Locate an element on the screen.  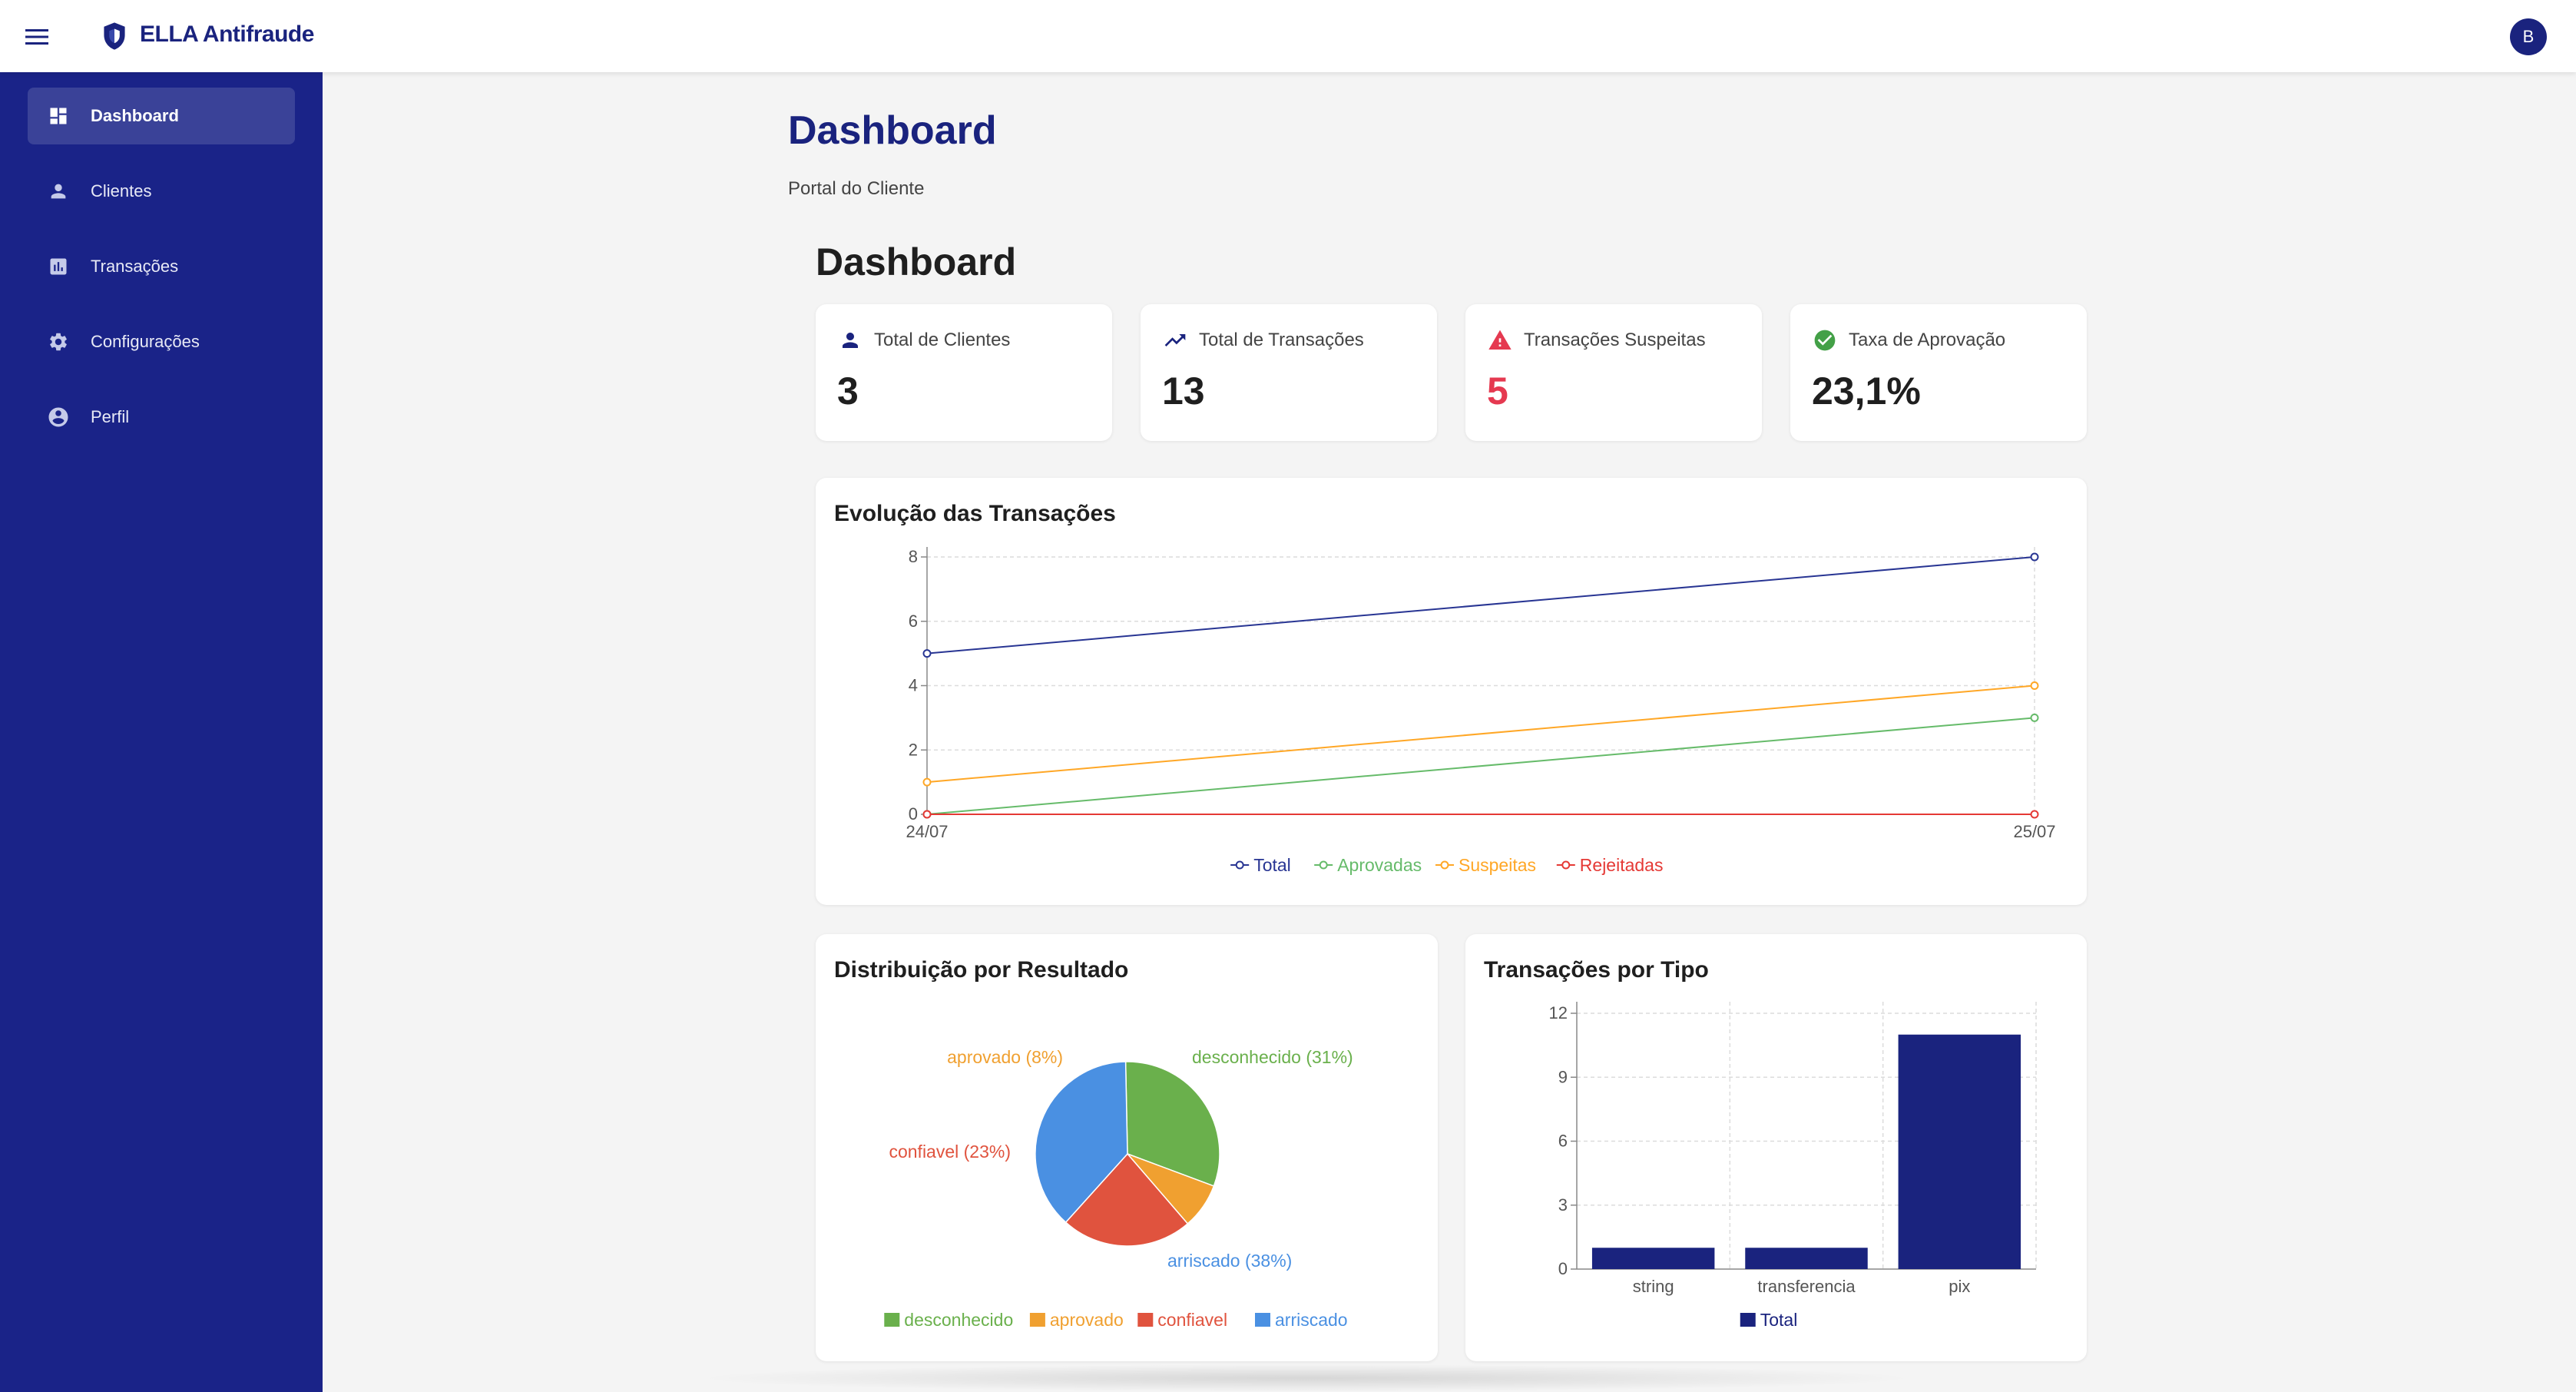
y-tick-label: 3 is located at coordinates (1563, 1205).